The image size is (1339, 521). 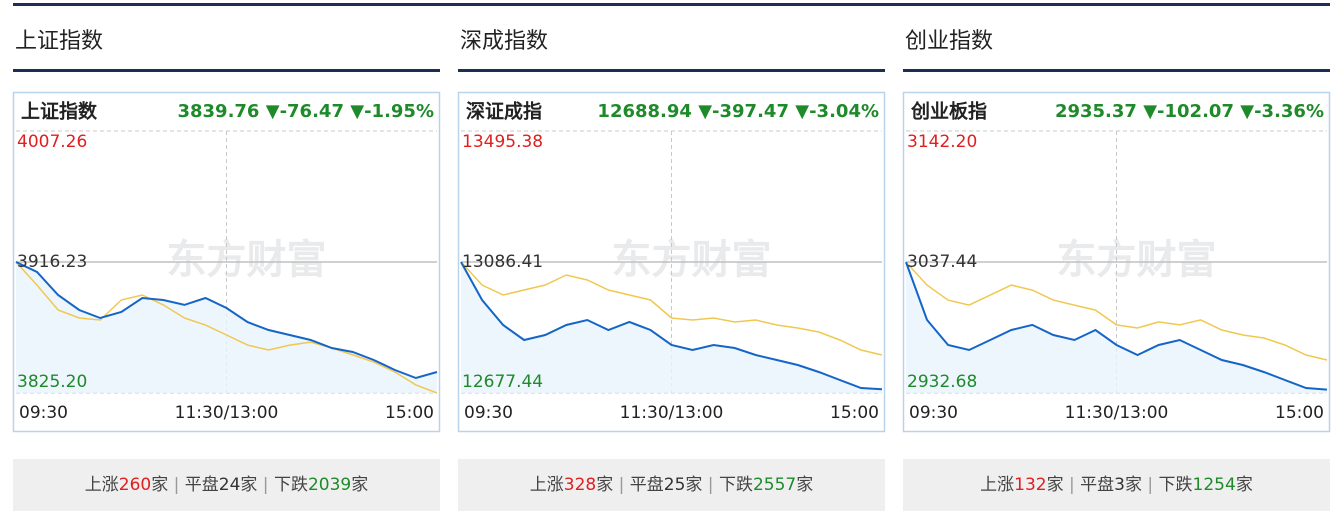 What do you see at coordinates (305, 111) in the screenshot?
I see `index-quote: 3839.76 ▼-76.47 ▼-1.95%` at bounding box center [305, 111].